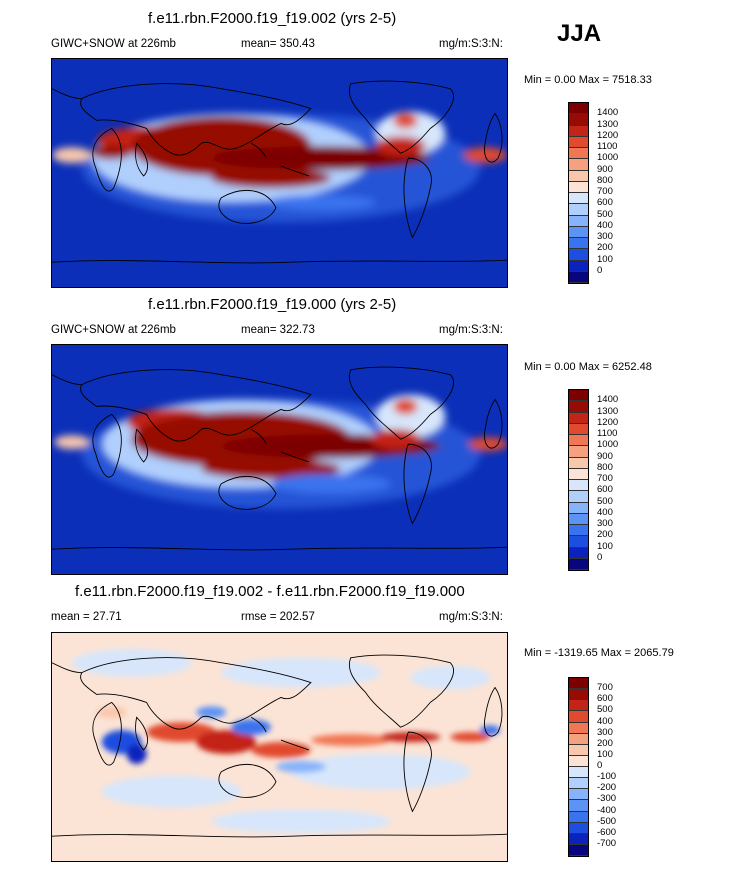 The height and width of the screenshot is (872, 733). What do you see at coordinates (599, 653) in the screenshot?
I see `panel-3-minmax: Min = -1319.65 Max = 2065.79` at bounding box center [599, 653].